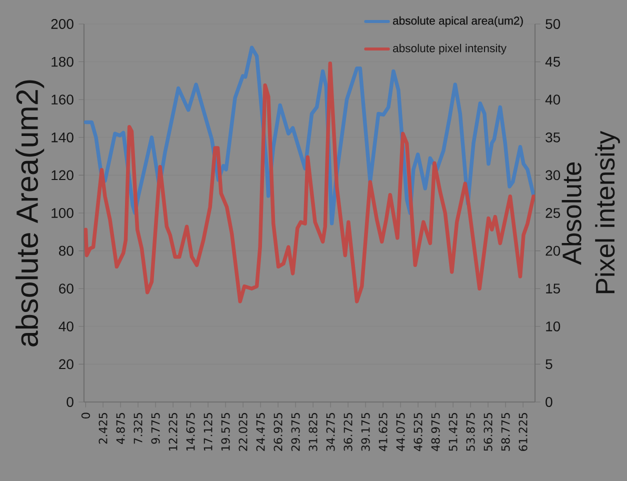  What do you see at coordinates (66, 326) in the screenshot?
I see `y-tick-label: 40` at bounding box center [66, 326].